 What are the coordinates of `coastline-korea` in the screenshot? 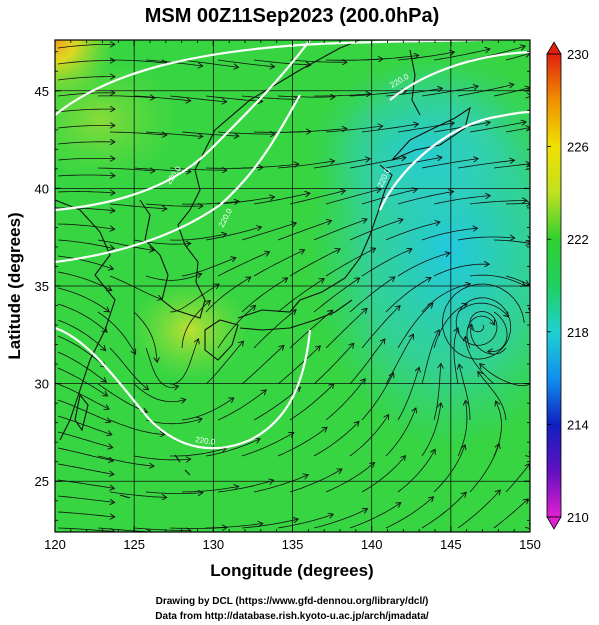 It's located at (177, 224).